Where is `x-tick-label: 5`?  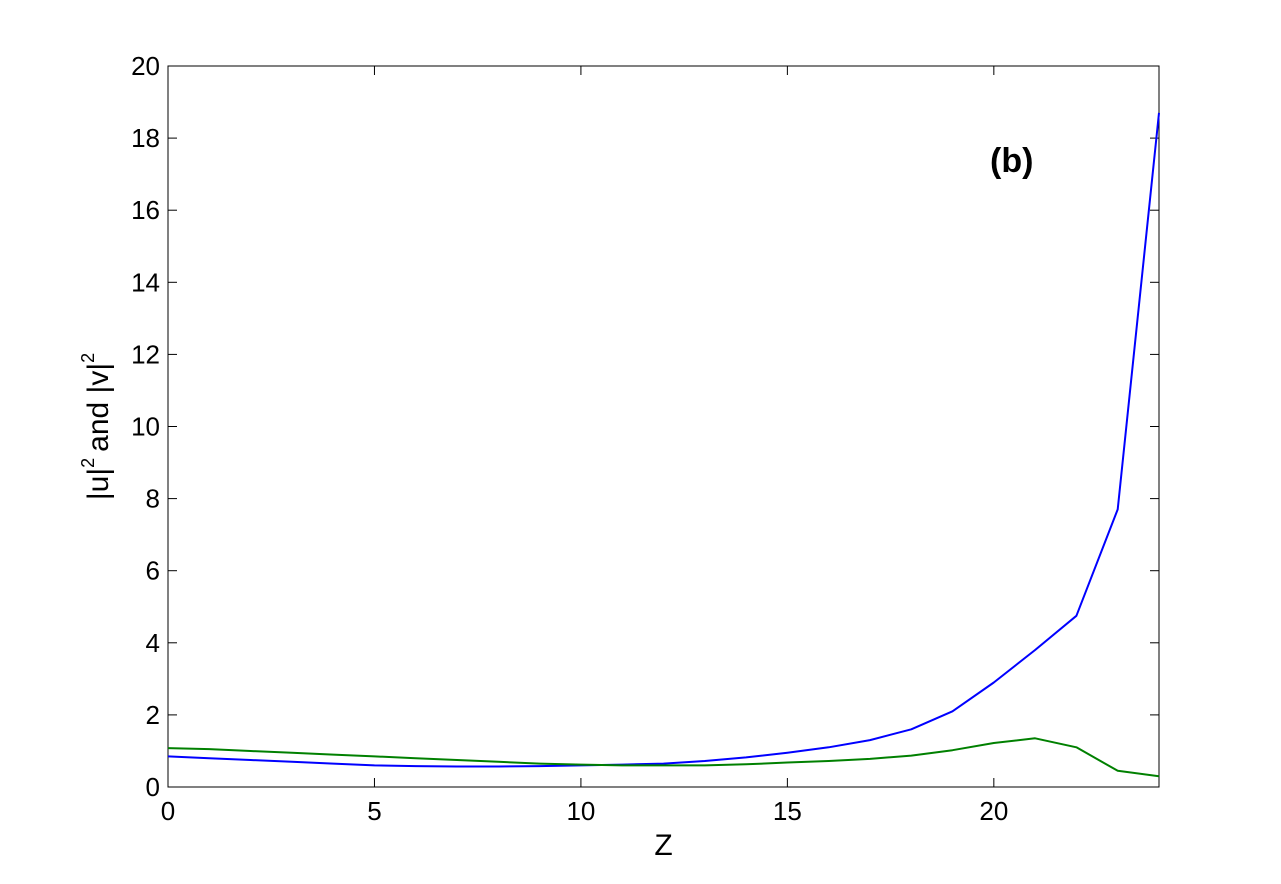 x-tick-label: 5 is located at coordinates (374, 811).